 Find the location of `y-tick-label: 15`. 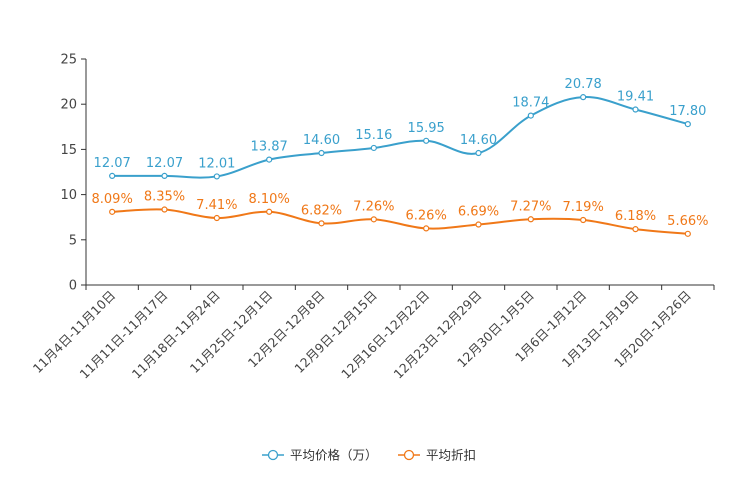

y-tick-label: 15 is located at coordinates (68, 150).